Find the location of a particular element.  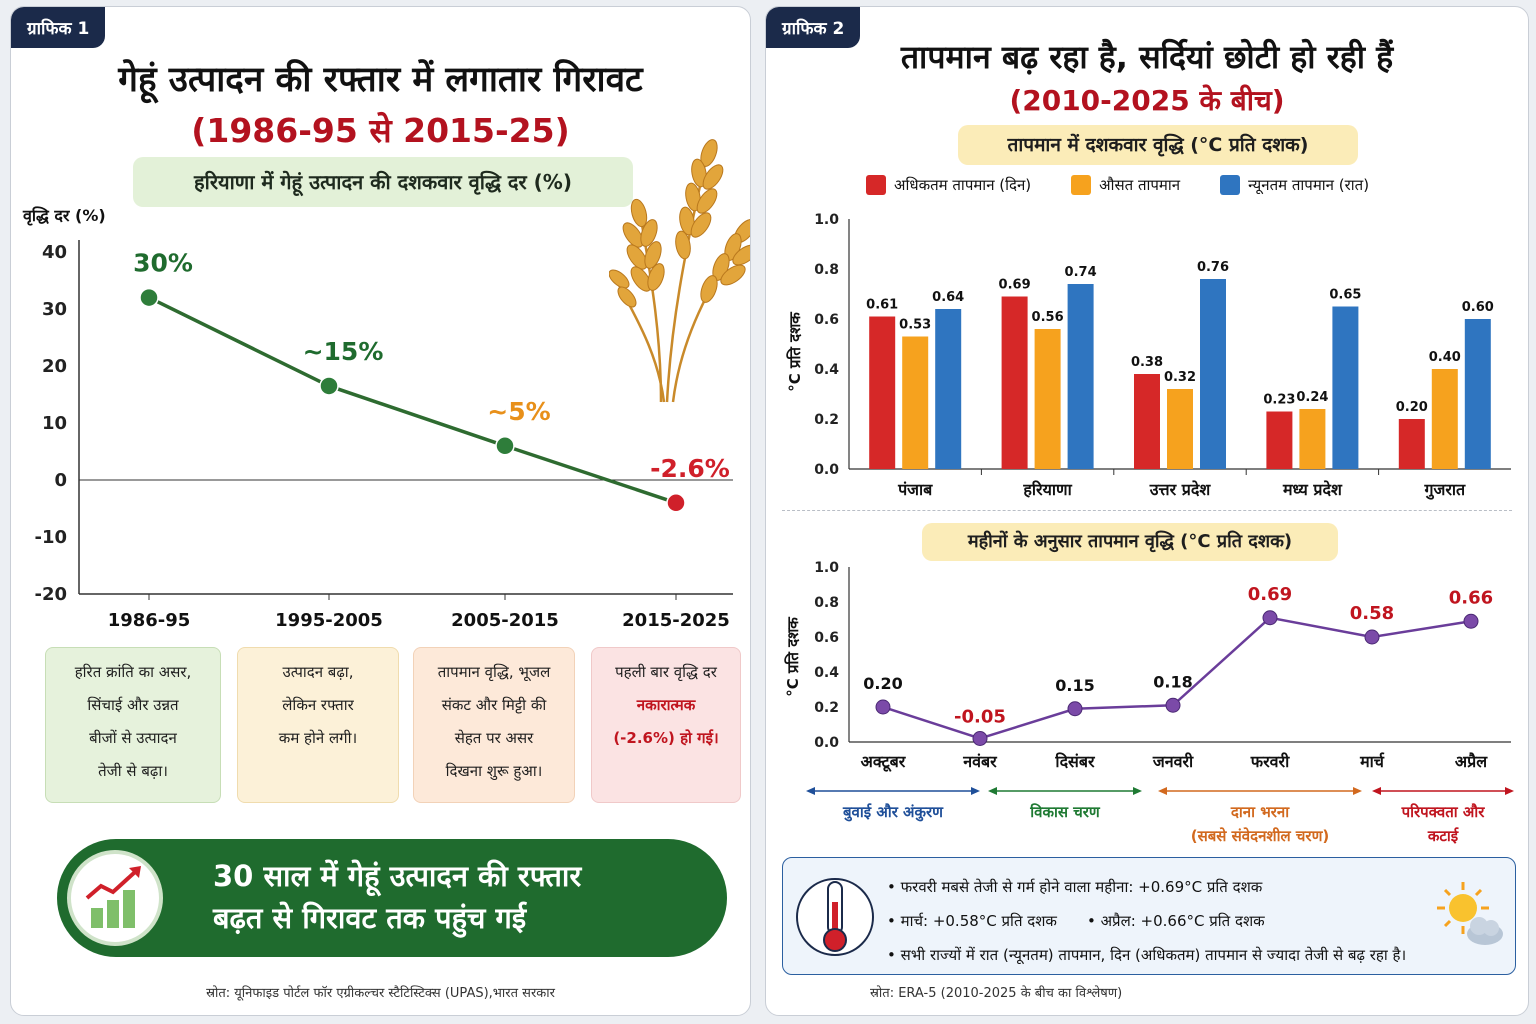

y-tick-label: 0.4 is located at coordinates (826, 370).